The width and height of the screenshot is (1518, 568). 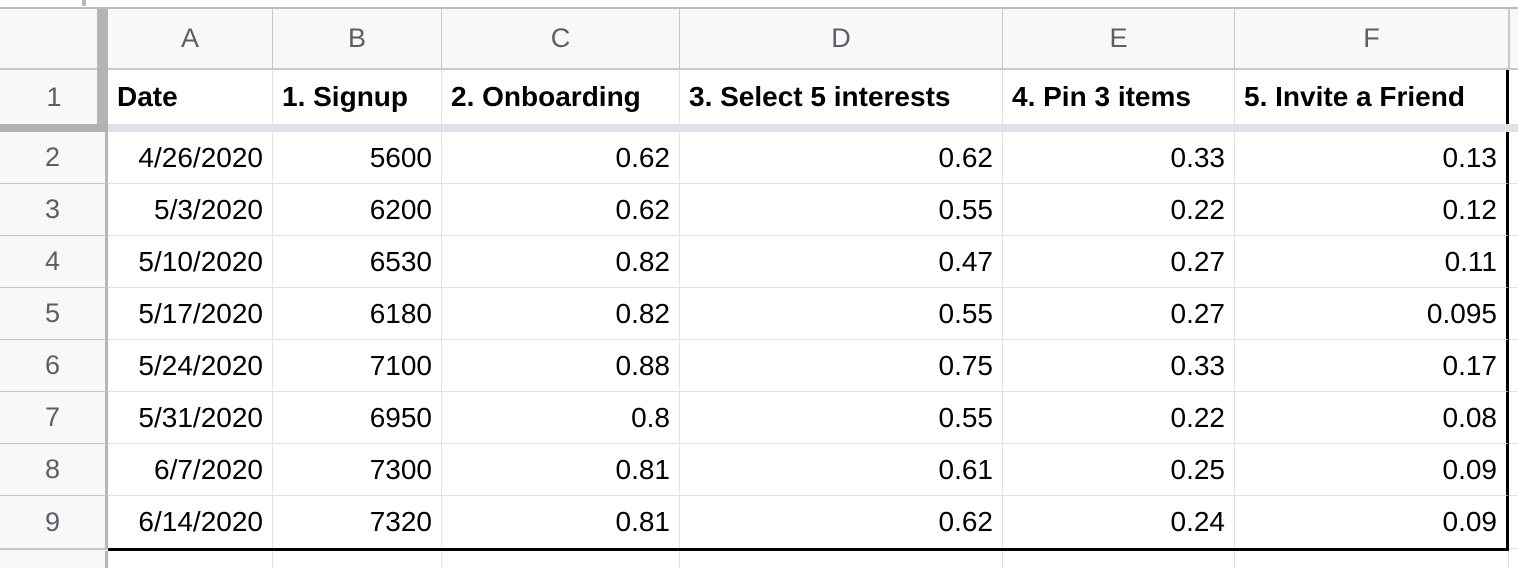 What do you see at coordinates (759, 3) in the screenshot?
I see `top-strip` at bounding box center [759, 3].